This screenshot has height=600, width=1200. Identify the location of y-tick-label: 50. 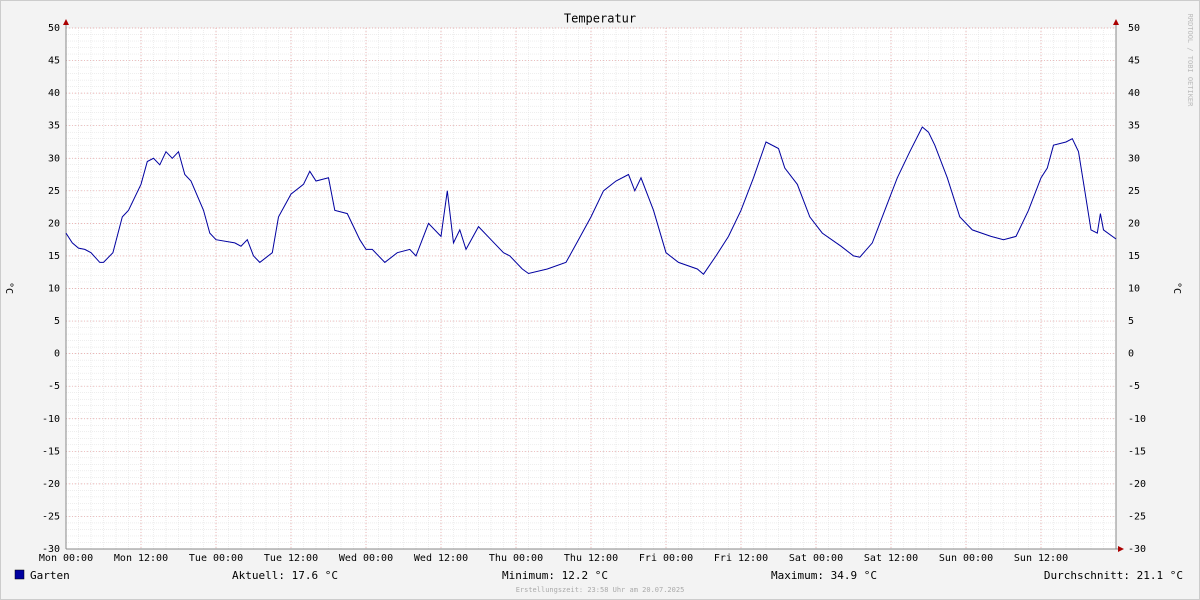
(54, 28).